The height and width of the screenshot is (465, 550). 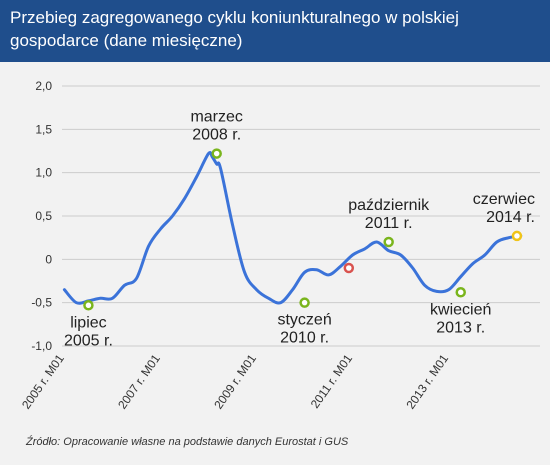 I want to click on y-tick-label: 1,0, so click(x=43, y=173).